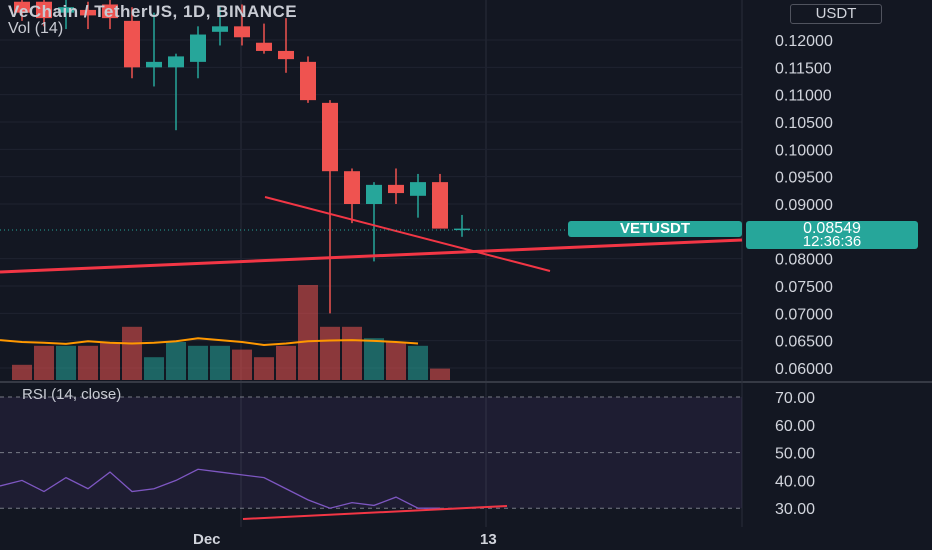 The image size is (932, 550). What do you see at coordinates (804, 369) in the screenshot?
I see `price-tick-label: 0.06000` at bounding box center [804, 369].